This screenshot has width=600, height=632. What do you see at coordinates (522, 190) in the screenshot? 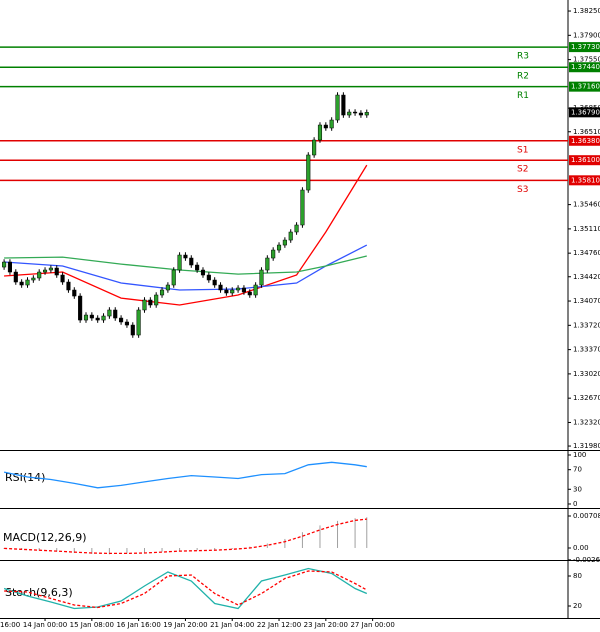
I see `pivot-name: S3` at bounding box center [522, 190].